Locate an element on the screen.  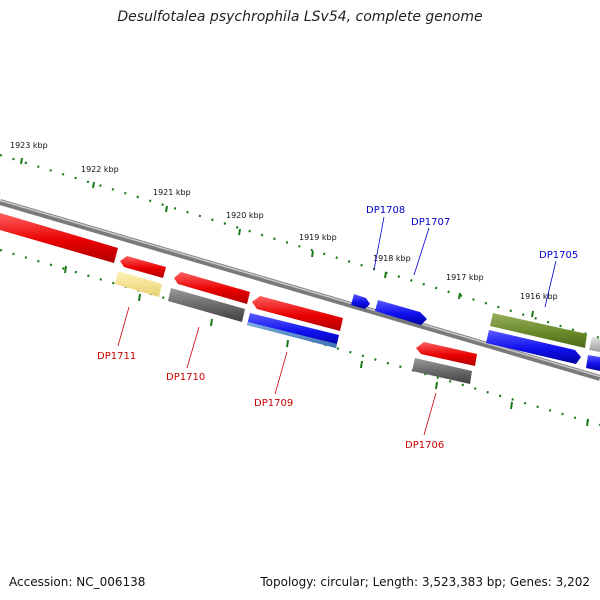
gene-blue-long is located at coordinates (533, 347).